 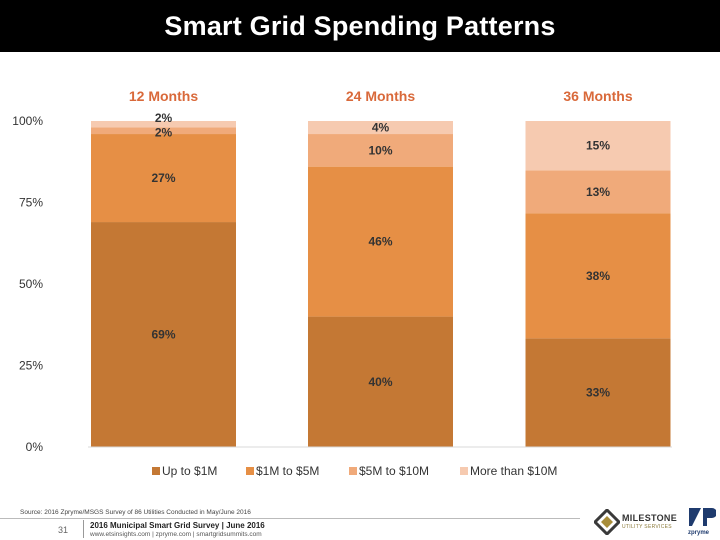 What do you see at coordinates (597, 96) in the screenshot?
I see `category-label: 36 Months` at bounding box center [597, 96].